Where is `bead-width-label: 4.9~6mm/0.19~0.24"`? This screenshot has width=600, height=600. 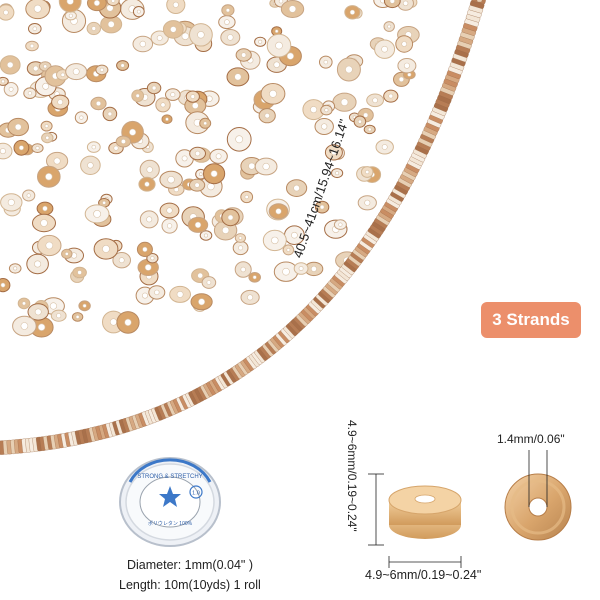
bead-width-label: 4.9~6mm/0.19~0.24" is located at coordinates (423, 575).